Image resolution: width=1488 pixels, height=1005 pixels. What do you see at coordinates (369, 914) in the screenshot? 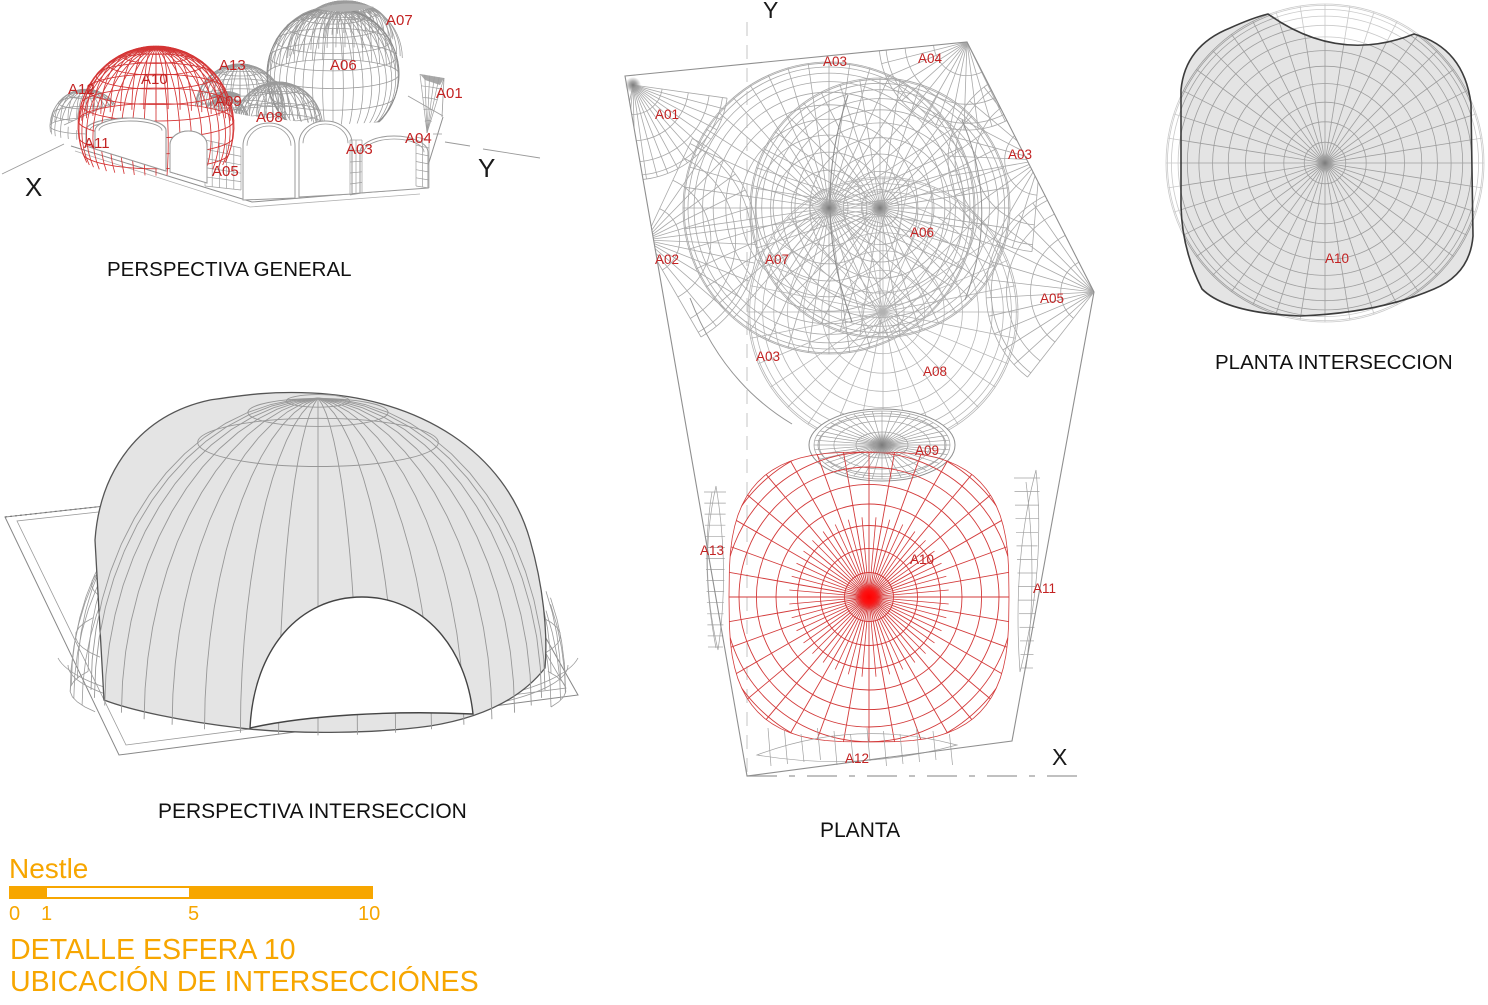
I see `svg-text: 10` at bounding box center [369, 914].